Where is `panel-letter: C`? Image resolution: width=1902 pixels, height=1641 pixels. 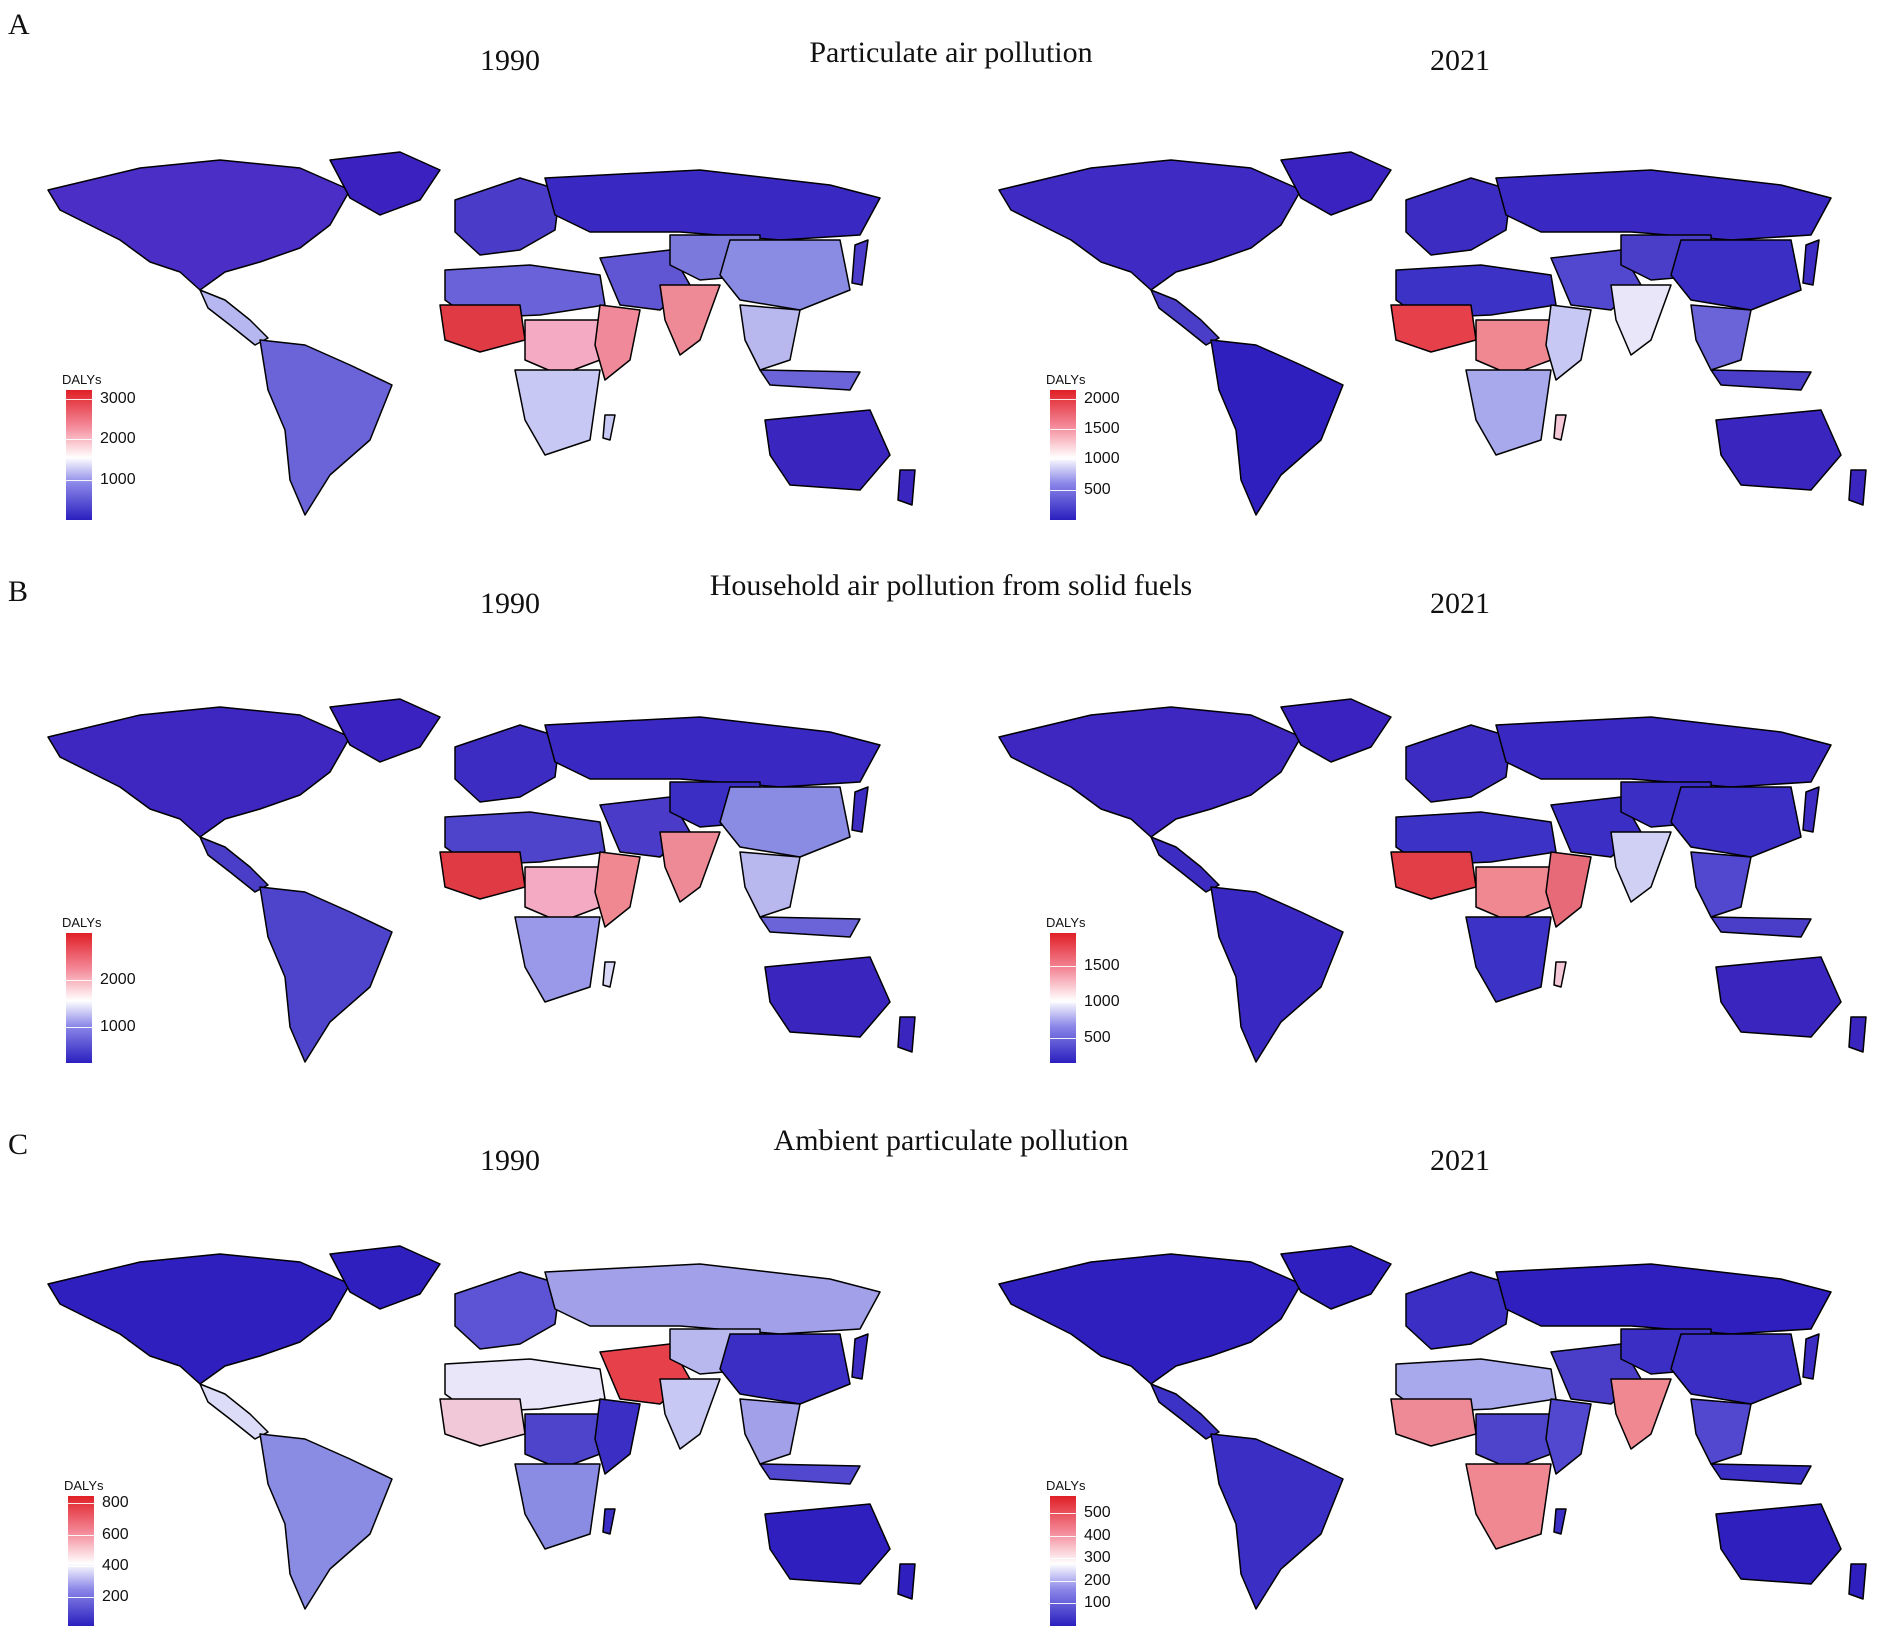 panel-letter: C is located at coordinates (18, 1144).